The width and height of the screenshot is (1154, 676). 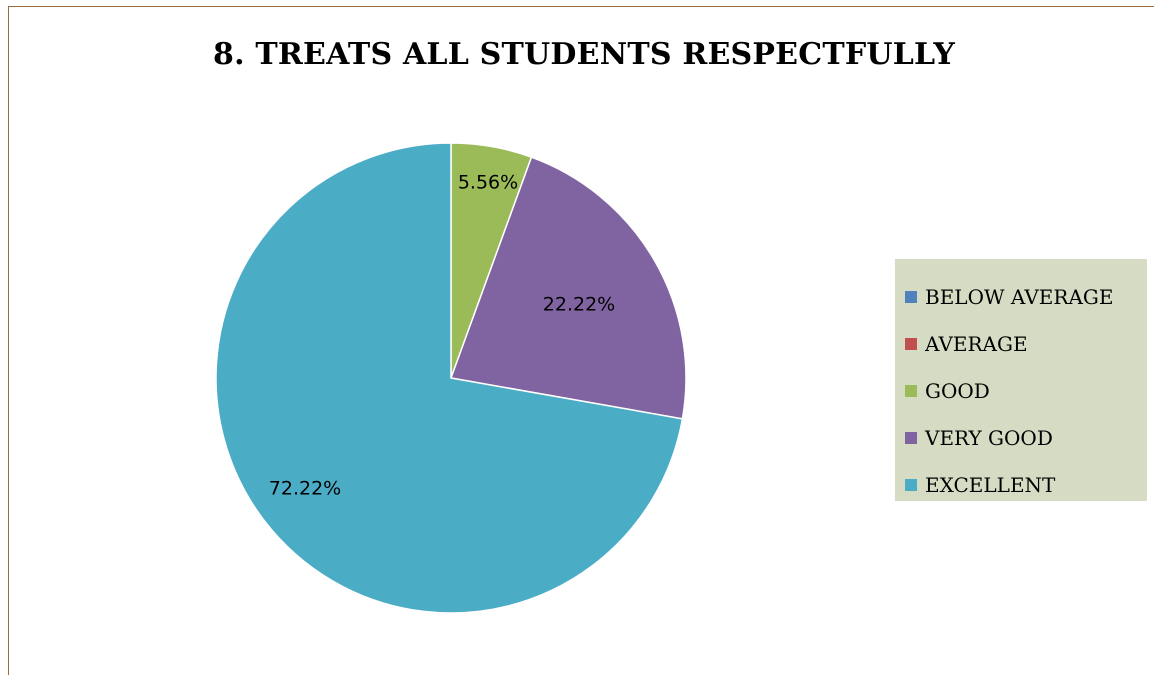 What do you see at coordinates (989, 437) in the screenshot?
I see `legend-label: VERY GOOD` at bounding box center [989, 437].